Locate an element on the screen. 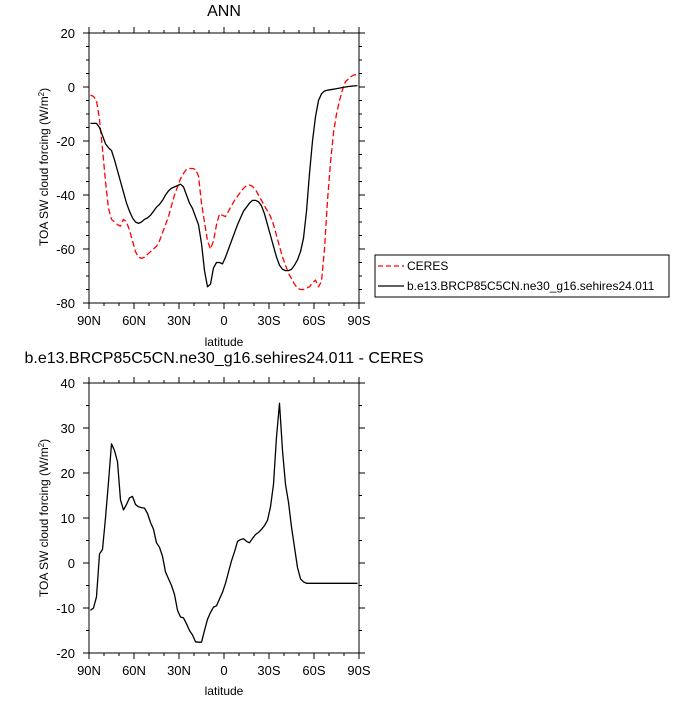  top-y-tick-label: 0 is located at coordinates (71, 87).